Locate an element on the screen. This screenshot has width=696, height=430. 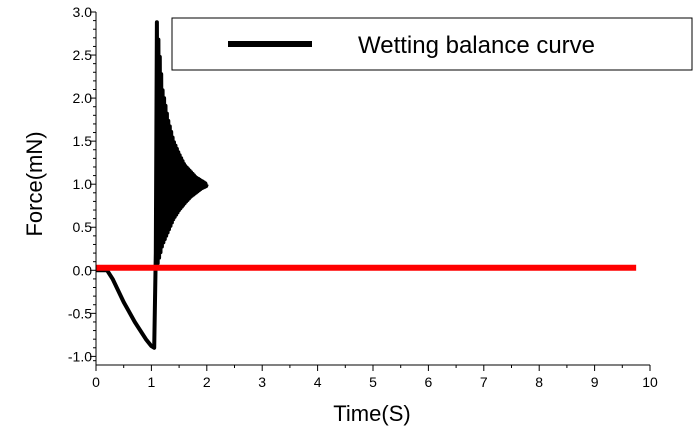
x-tick-label: 4 is located at coordinates (318, 382).